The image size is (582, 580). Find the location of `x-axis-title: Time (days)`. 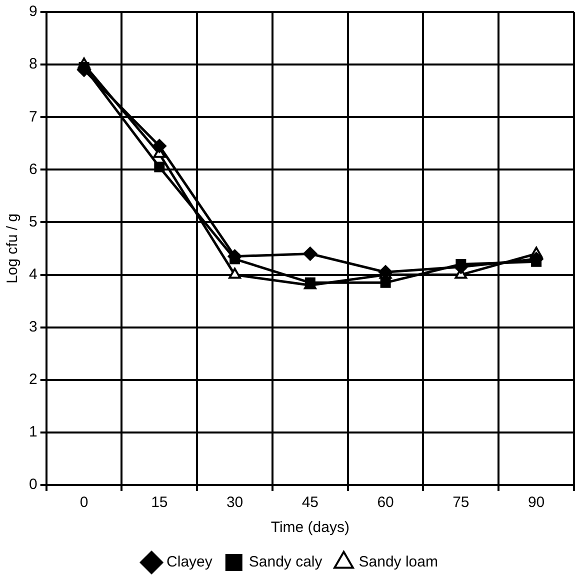

x-axis-title: Time (days) is located at coordinates (310, 527).